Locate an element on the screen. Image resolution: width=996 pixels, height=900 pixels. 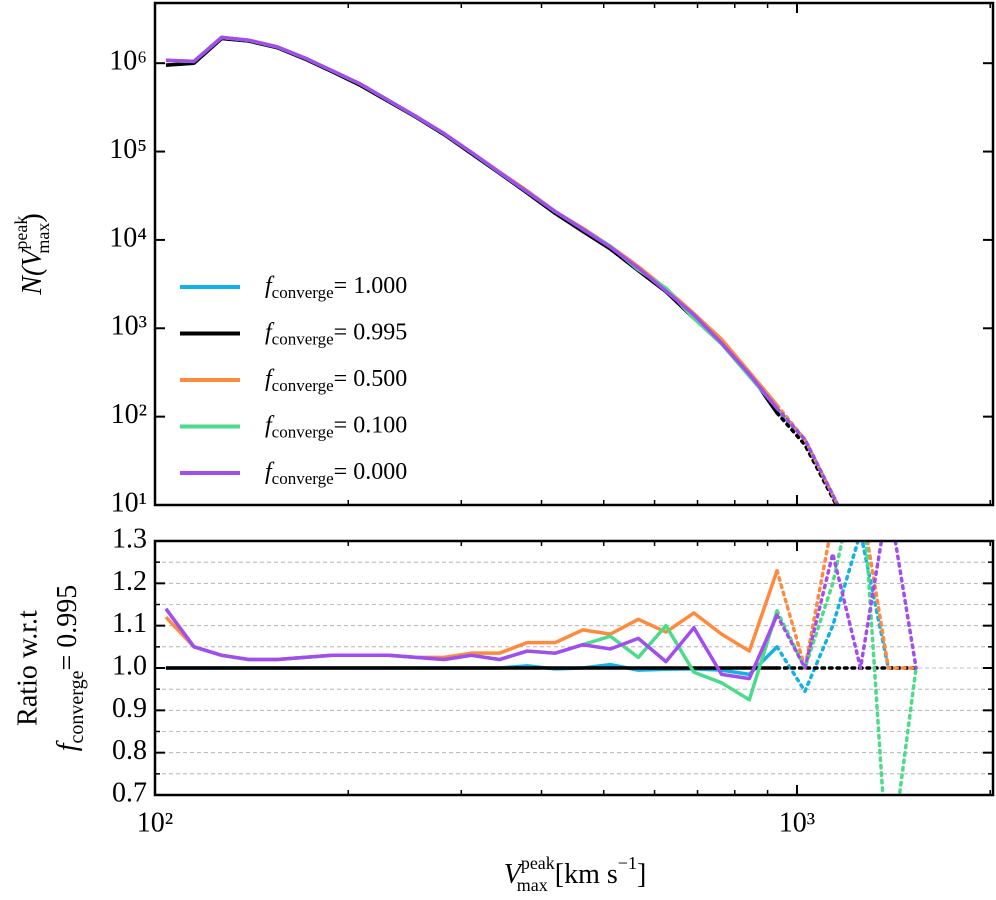
legend-label: fconverge= 1.000 is located at coordinates (336, 287).